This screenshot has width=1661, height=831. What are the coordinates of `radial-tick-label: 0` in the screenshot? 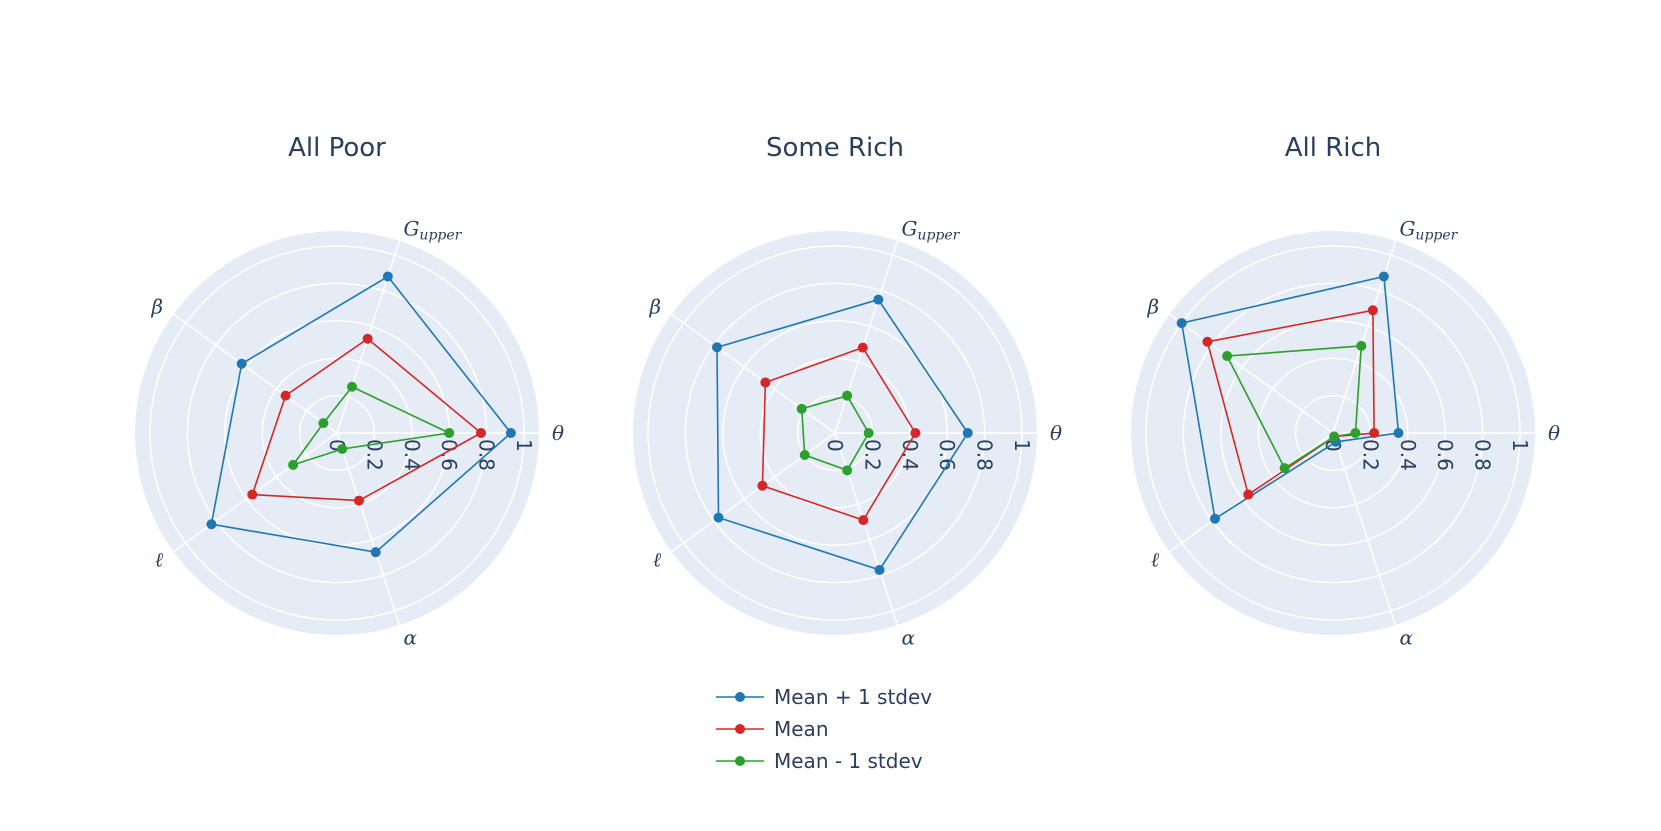 It's located at (835, 445).